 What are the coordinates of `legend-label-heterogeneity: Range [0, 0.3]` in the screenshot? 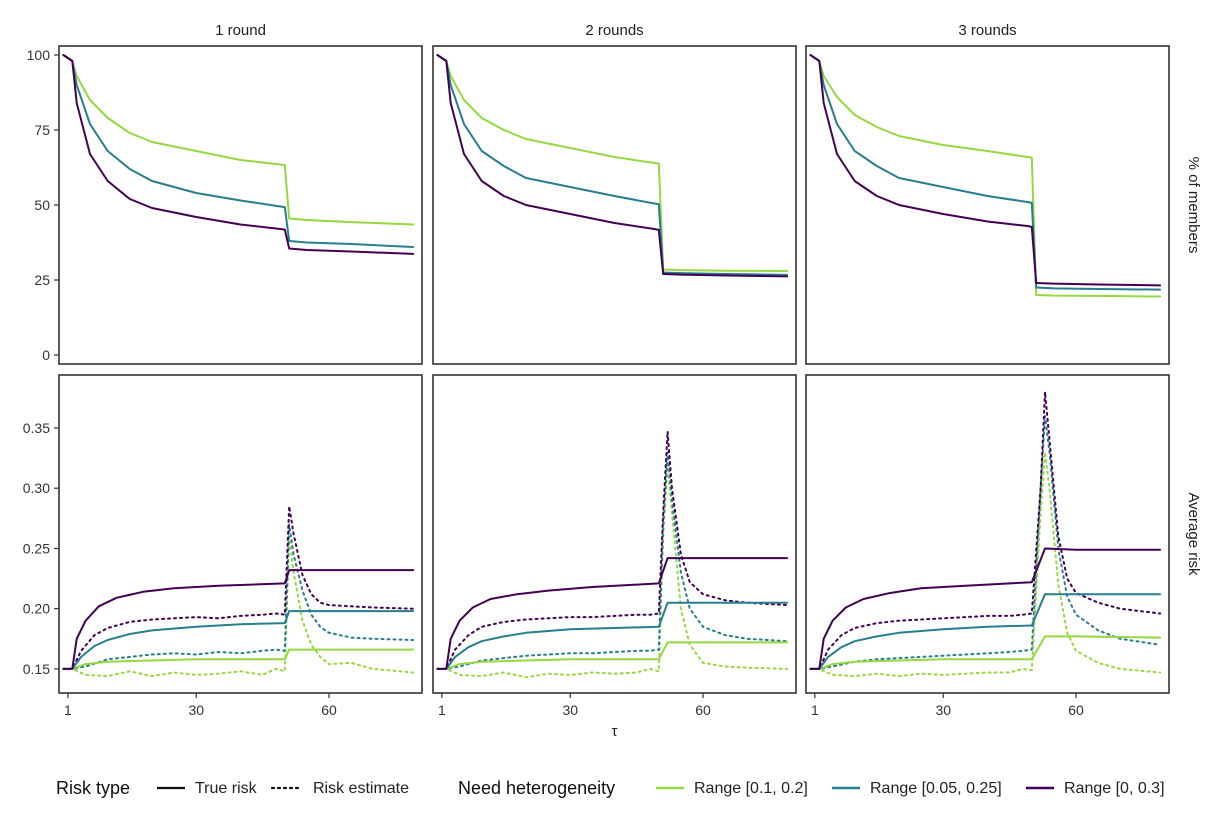 It's located at (1114, 788).